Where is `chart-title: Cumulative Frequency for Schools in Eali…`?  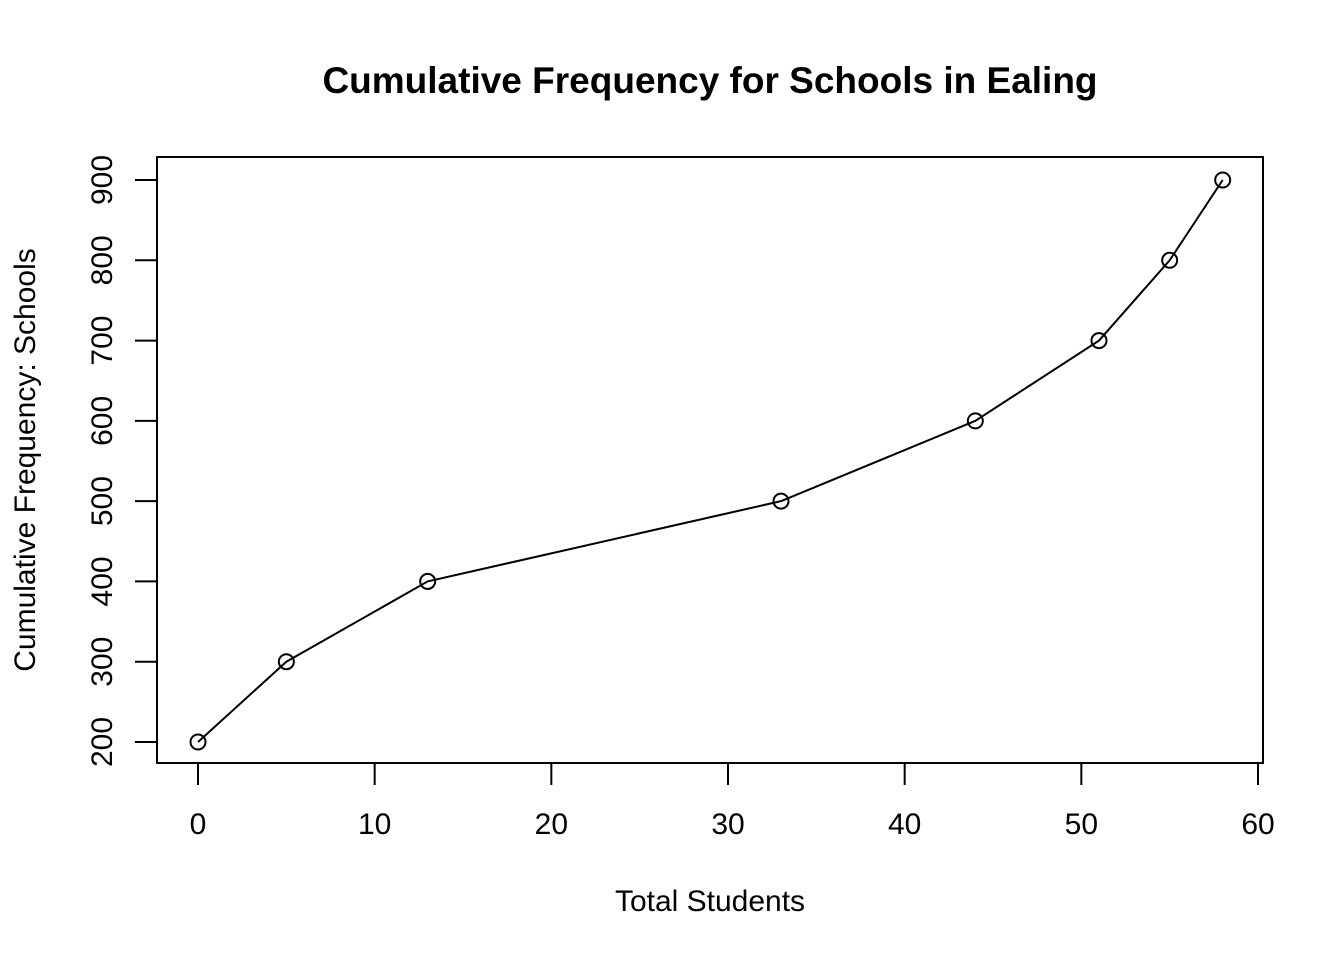 chart-title: Cumulative Frequency for Schools in Eali… is located at coordinates (709, 80).